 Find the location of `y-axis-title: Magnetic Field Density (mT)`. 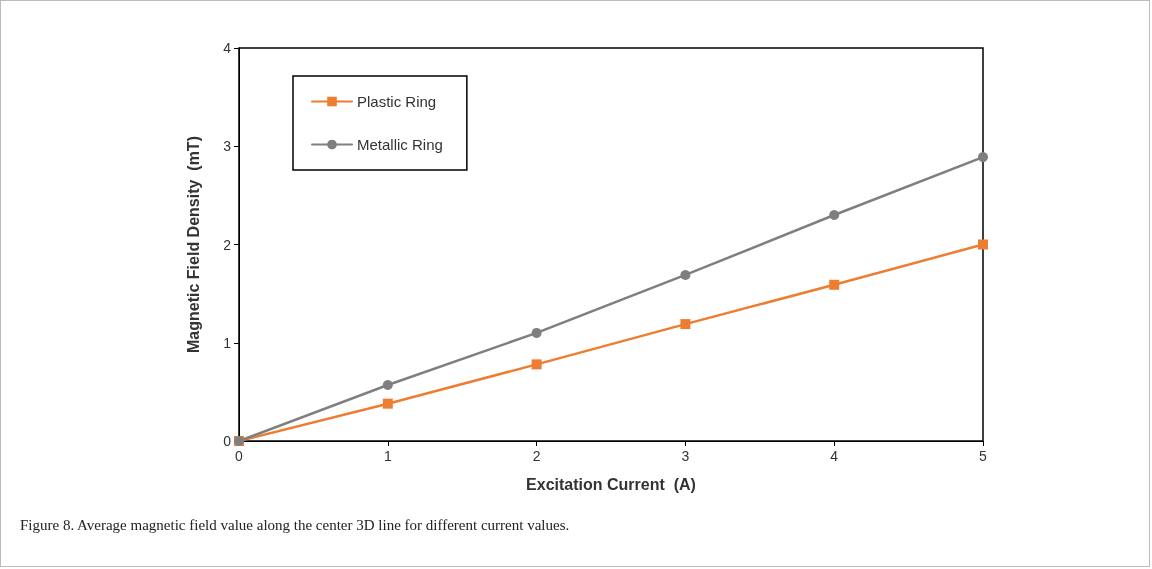

y-axis-title: Magnetic Field Density (mT) is located at coordinates (193, 244).